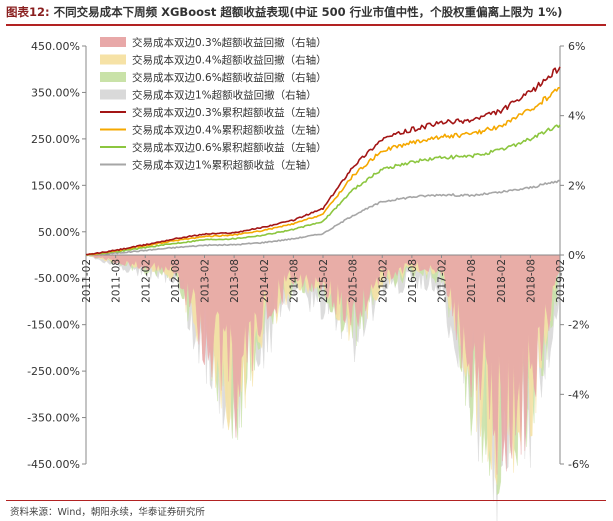 The image size is (613, 521). What do you see at coordinates (502, 281) in the screenshot?
I see `x-tick-label: 2018-02` at bounding box center [502, 281].